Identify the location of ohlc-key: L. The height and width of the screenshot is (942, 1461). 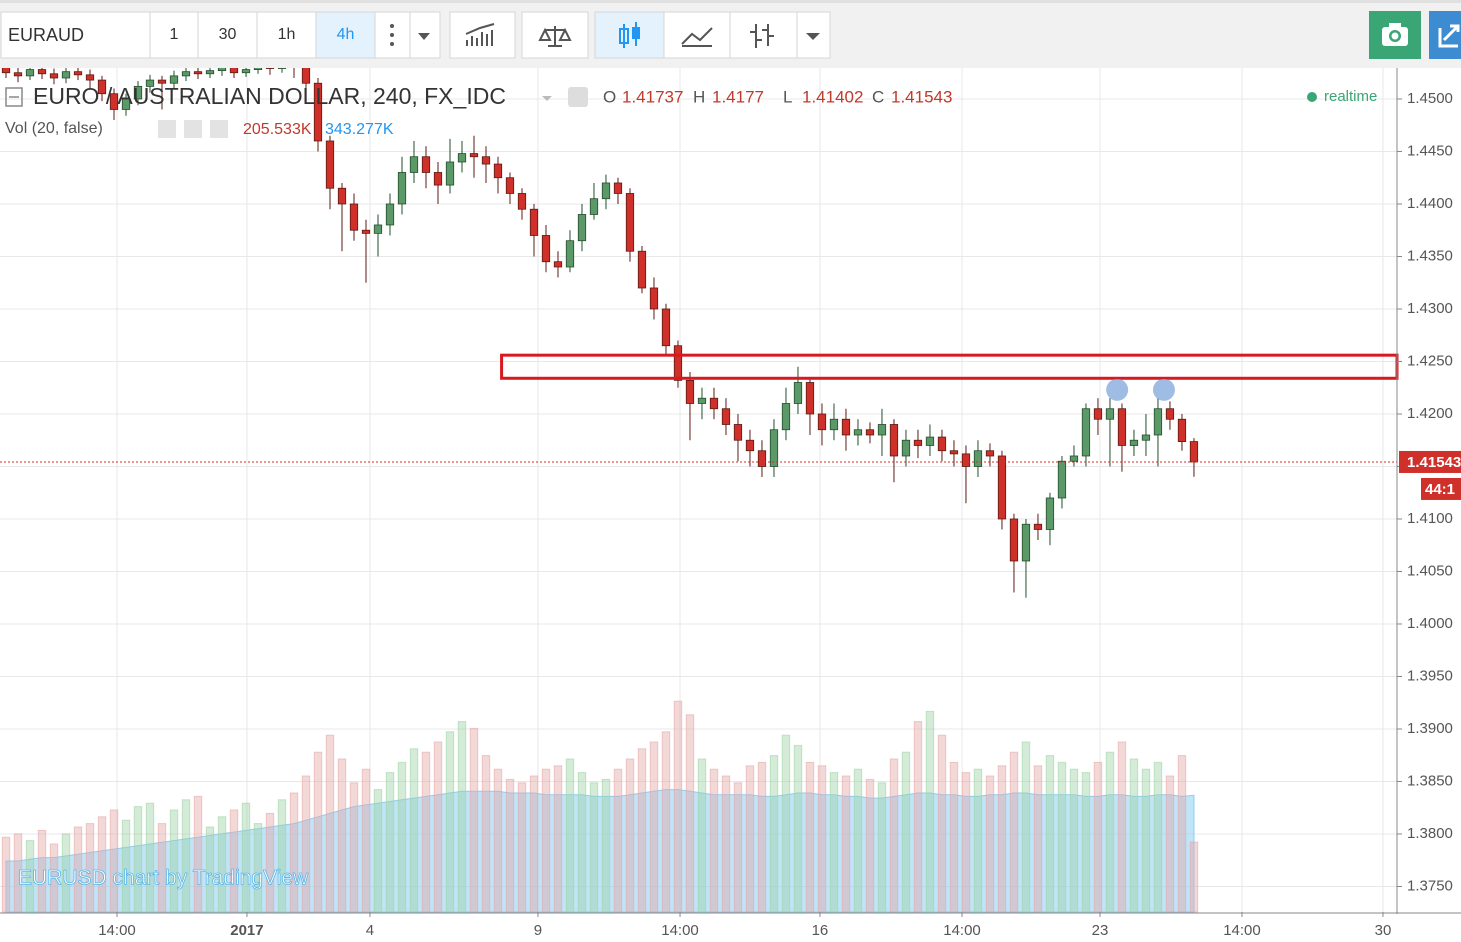
(787, 96).